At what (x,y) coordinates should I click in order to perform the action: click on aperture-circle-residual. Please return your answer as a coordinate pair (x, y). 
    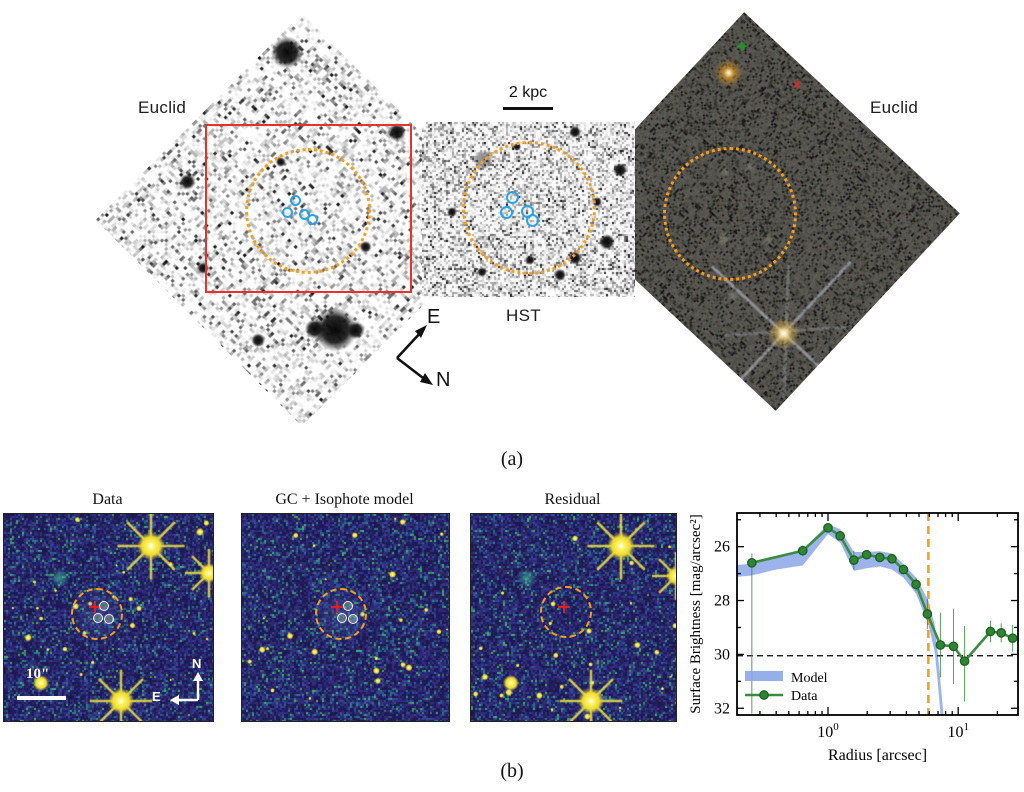
    Looking at the image, I should click on (566, 612).